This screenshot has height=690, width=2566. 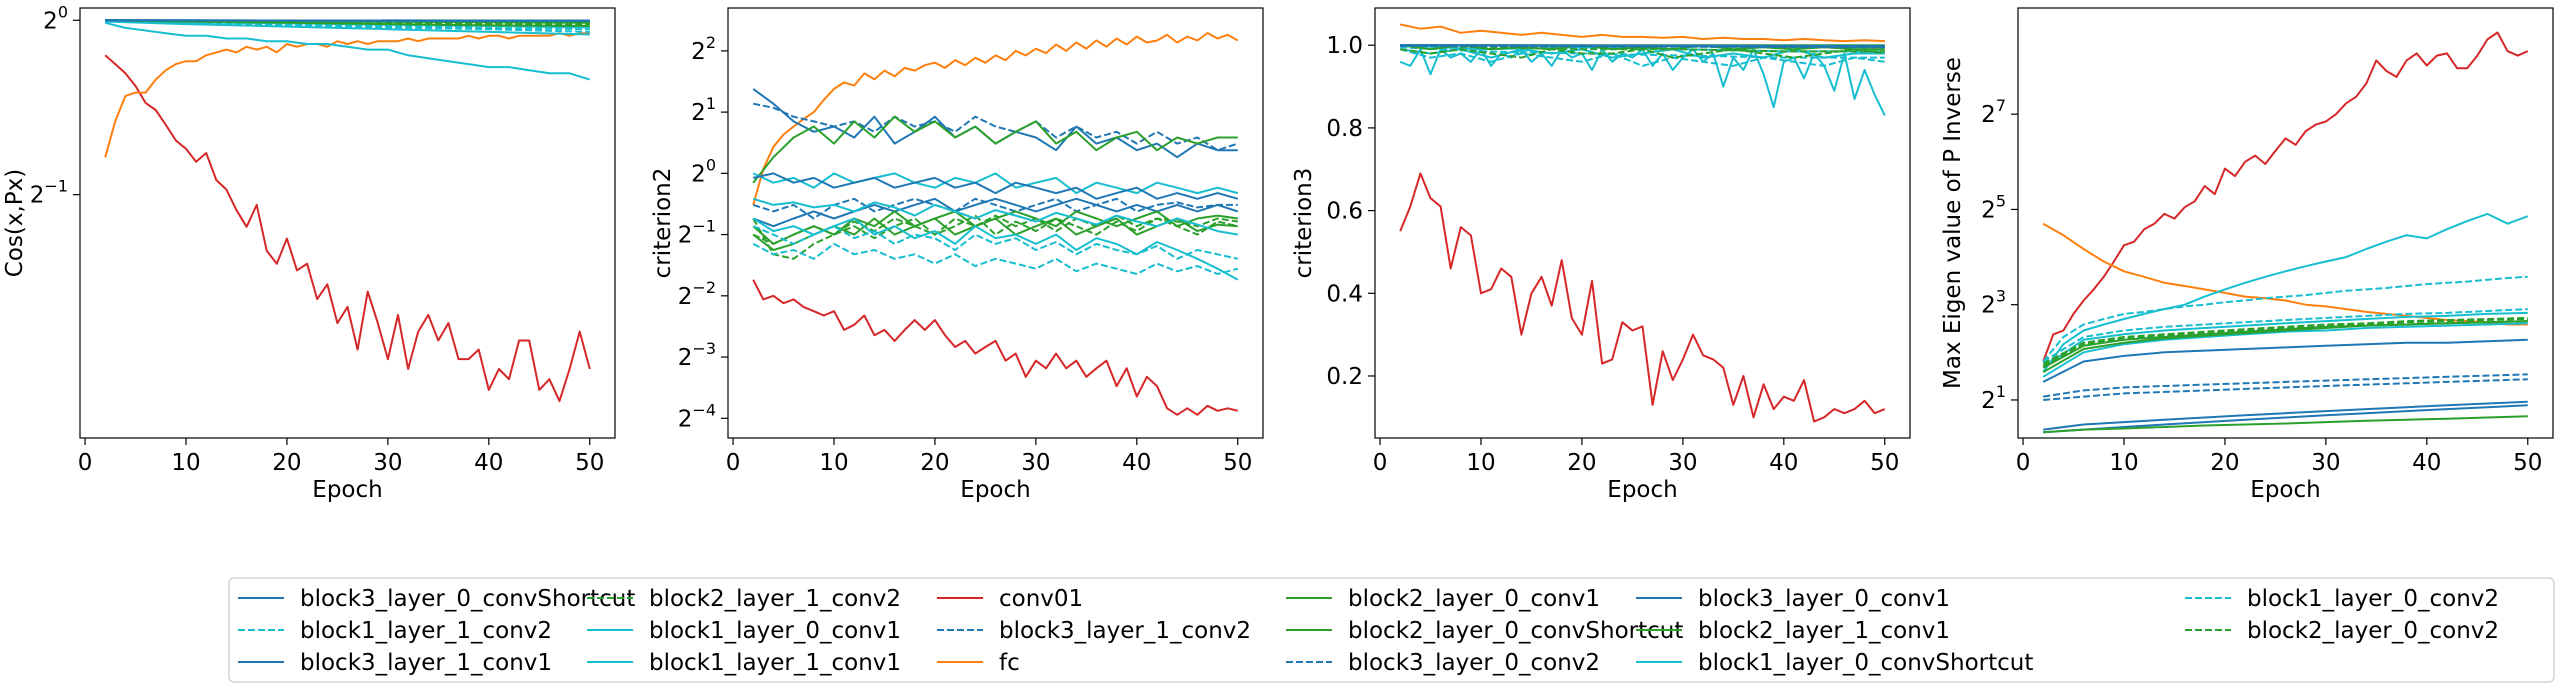 I want to click on legend-label: block1_layer_1_conv2, so click(x=426, y=631).